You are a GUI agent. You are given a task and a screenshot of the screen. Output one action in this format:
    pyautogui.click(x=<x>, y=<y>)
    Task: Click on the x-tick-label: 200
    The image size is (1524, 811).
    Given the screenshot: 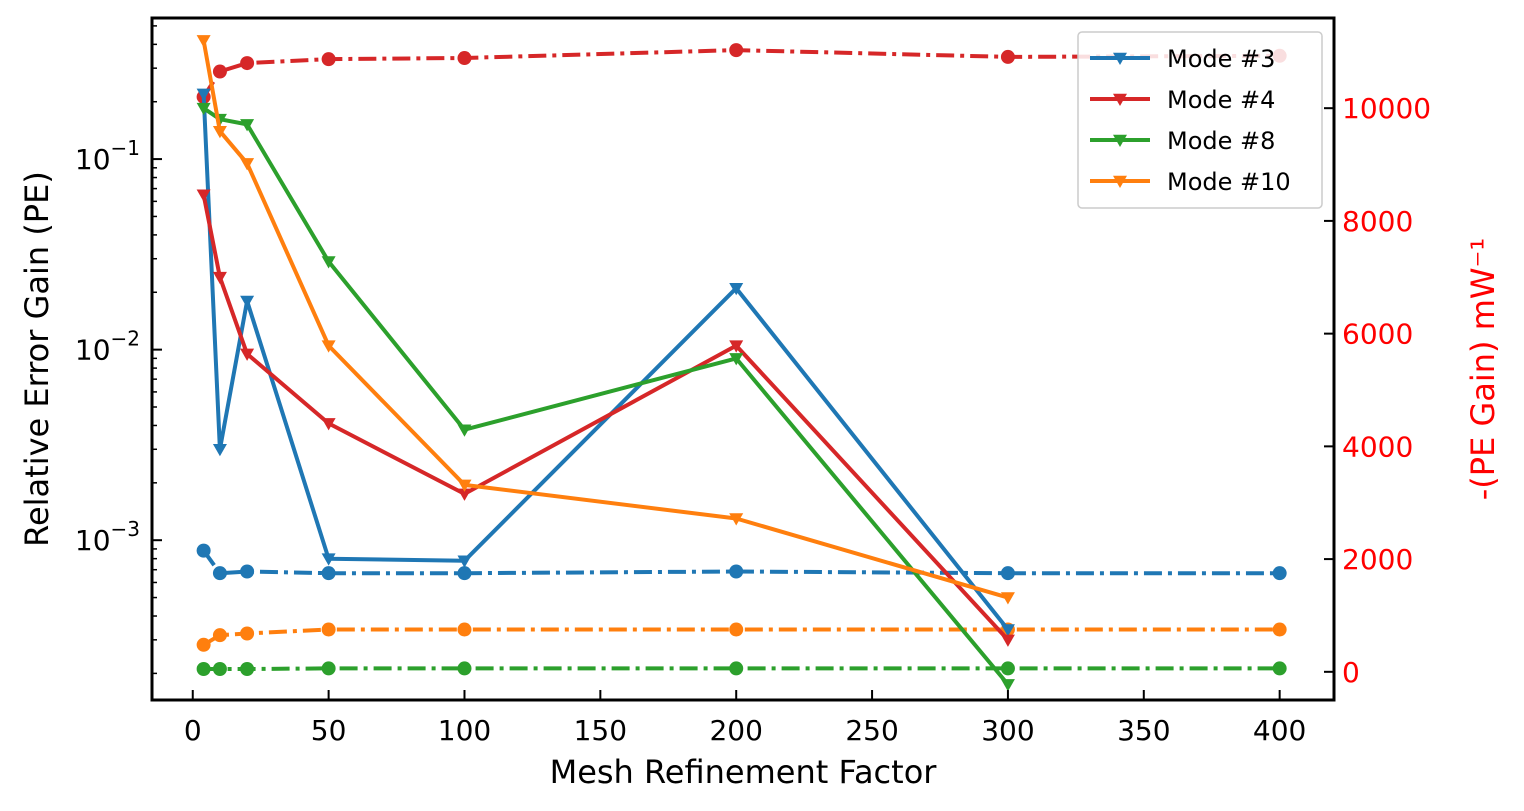 What is the action you would take?
    pyautogui.click(x=735, y=730)
    